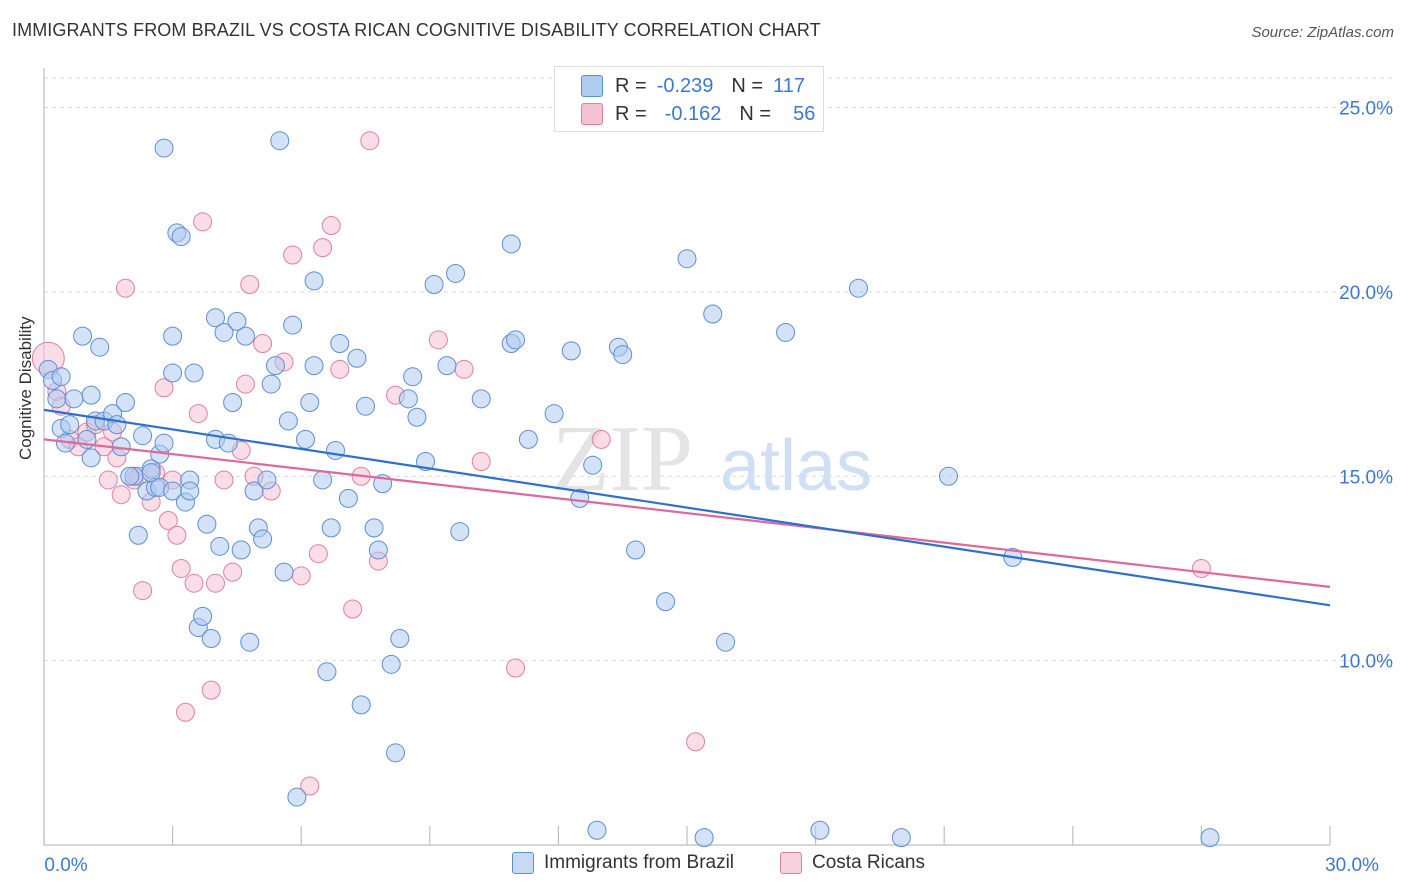 The height and width of the screenshot is (892, 1406). Describe the element at coordinates (1352, 865) in the screenshot. I see `x-tick-label: 30.0%` at that location.